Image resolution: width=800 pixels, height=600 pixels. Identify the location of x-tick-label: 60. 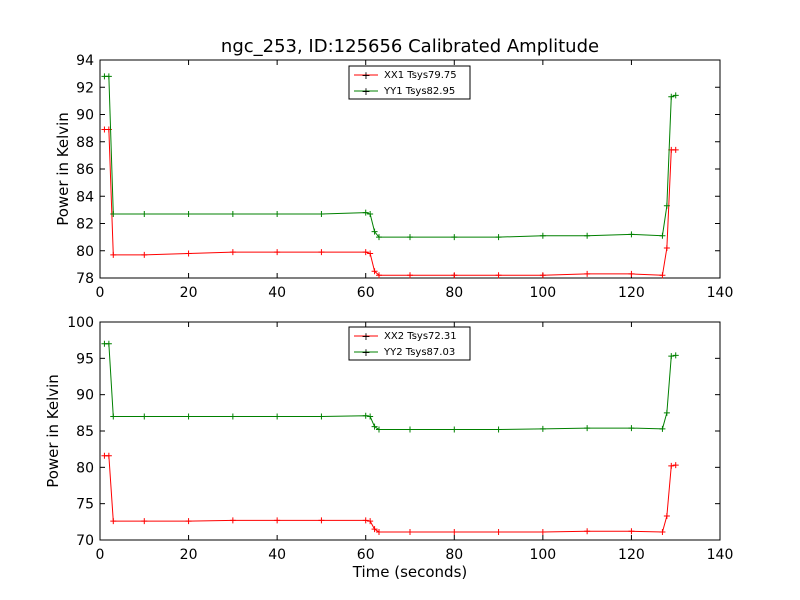
(366, 555).